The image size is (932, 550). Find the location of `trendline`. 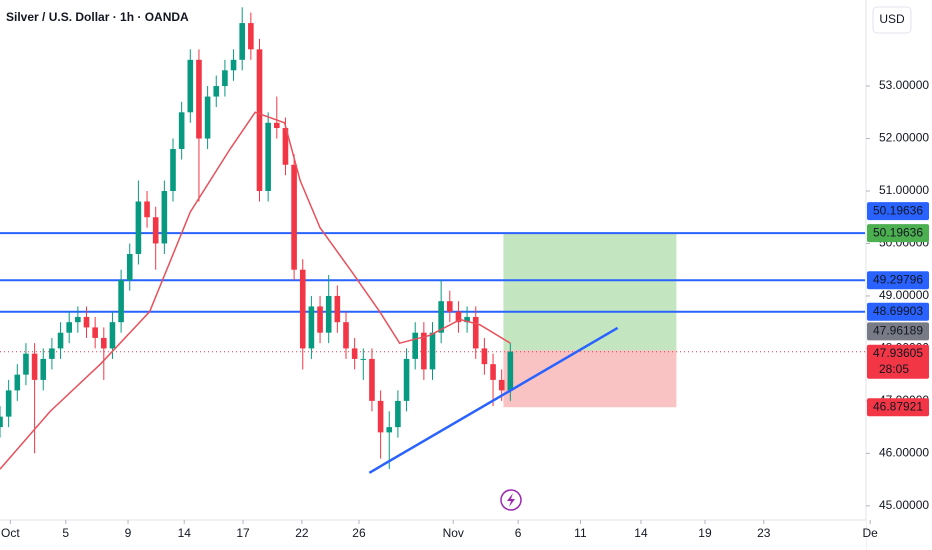

trendline is located at coordinates (493, 400).